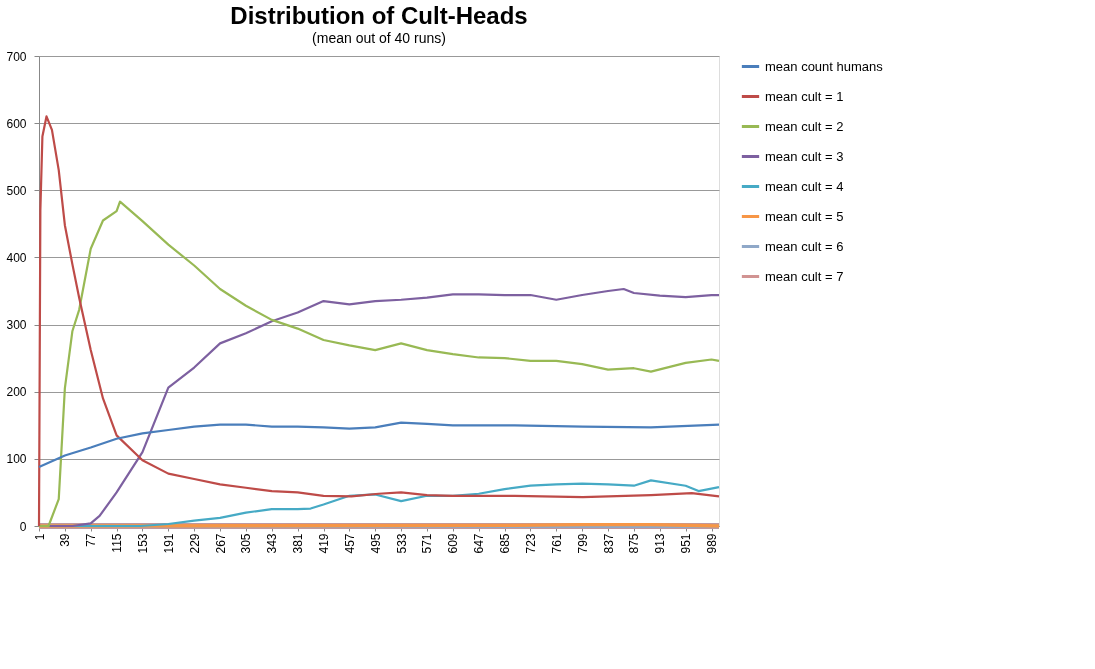 This screenshot has height=669, width=1095. I want to click on x-tick-label: 381, so click(298, 543).